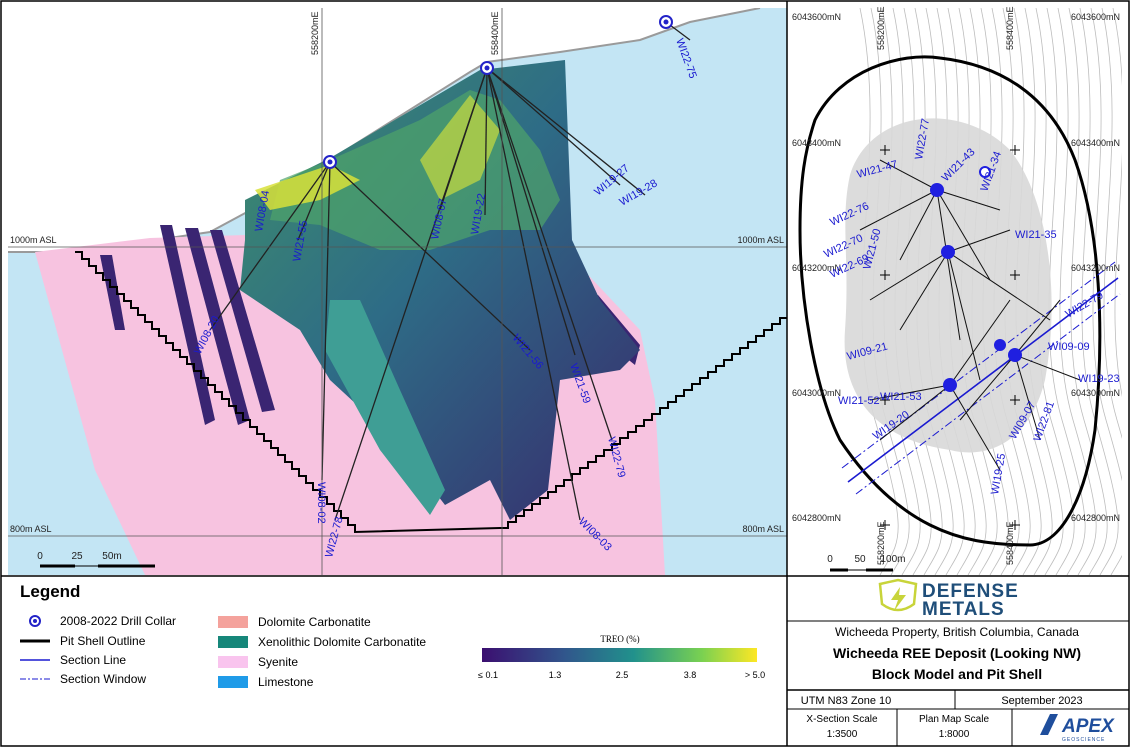 The height and width of the screenshot is (752, 1130). What do you see at coordinates (622, 675) in the screenshot?
I see `colorbar-tick: 2.5` at bounding box center [622, 675].